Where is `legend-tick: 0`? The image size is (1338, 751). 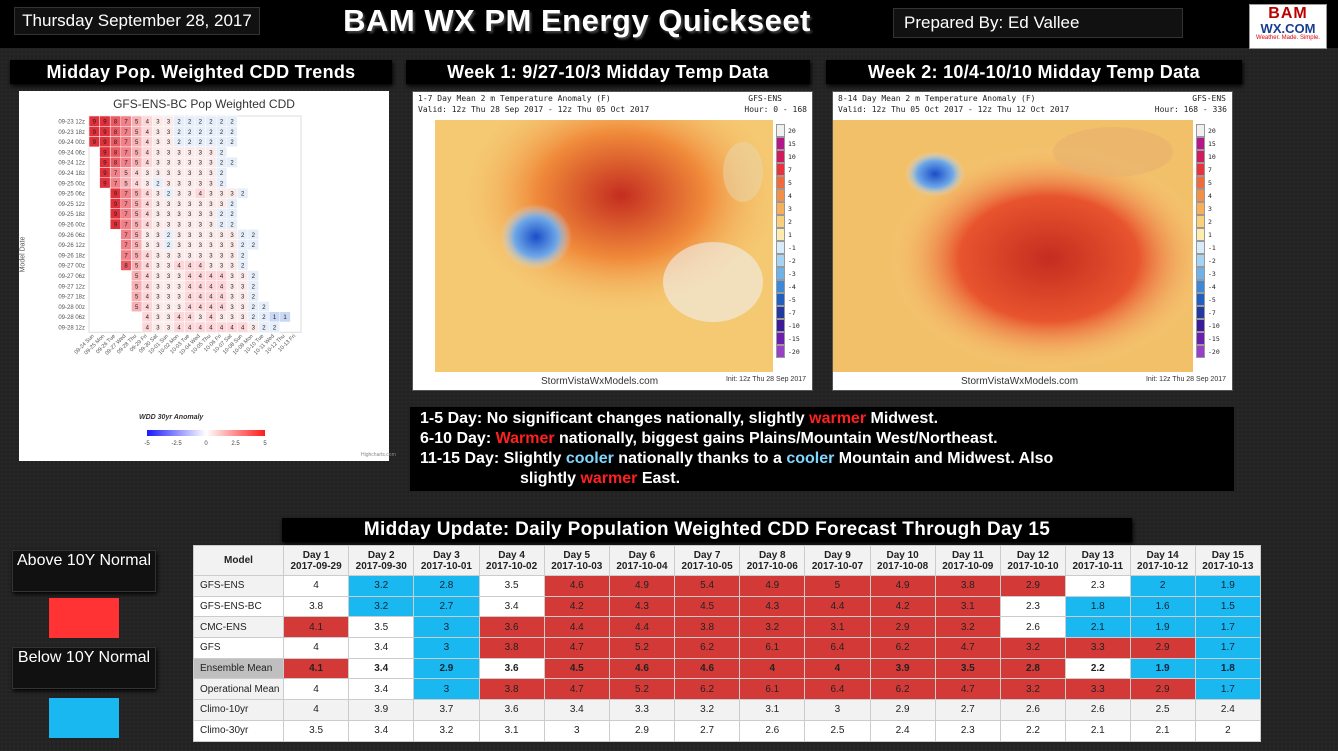 legend-tick: 0 is located at coordinates (206, 444).